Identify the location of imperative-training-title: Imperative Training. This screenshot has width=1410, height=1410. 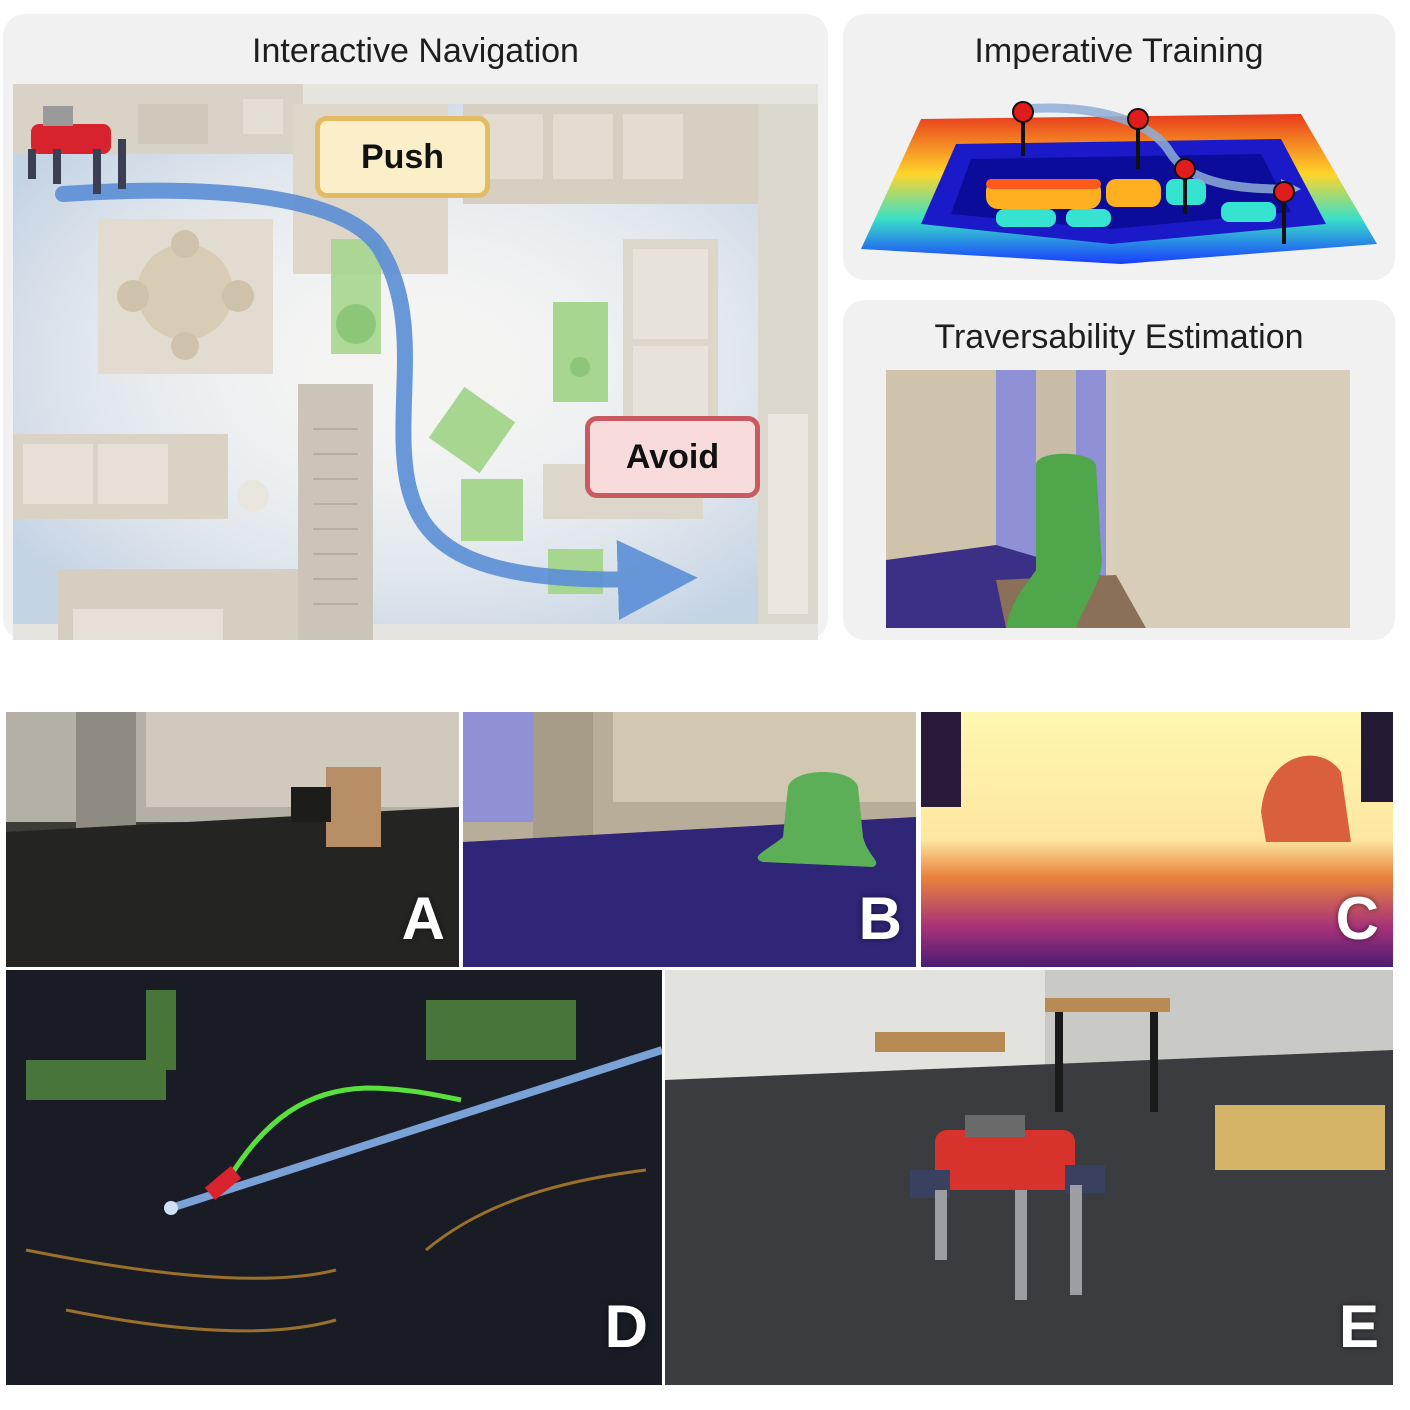
(1119, 51).